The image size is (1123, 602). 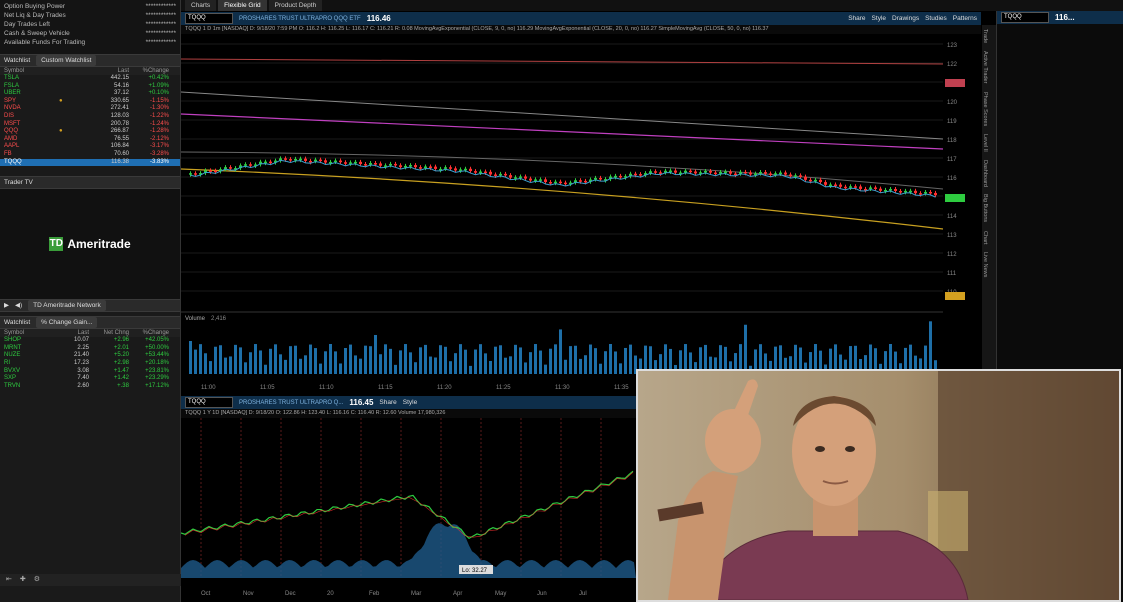 I want to click on watchlist-selector: Custom Watchlist, so click(x=66, y=60).